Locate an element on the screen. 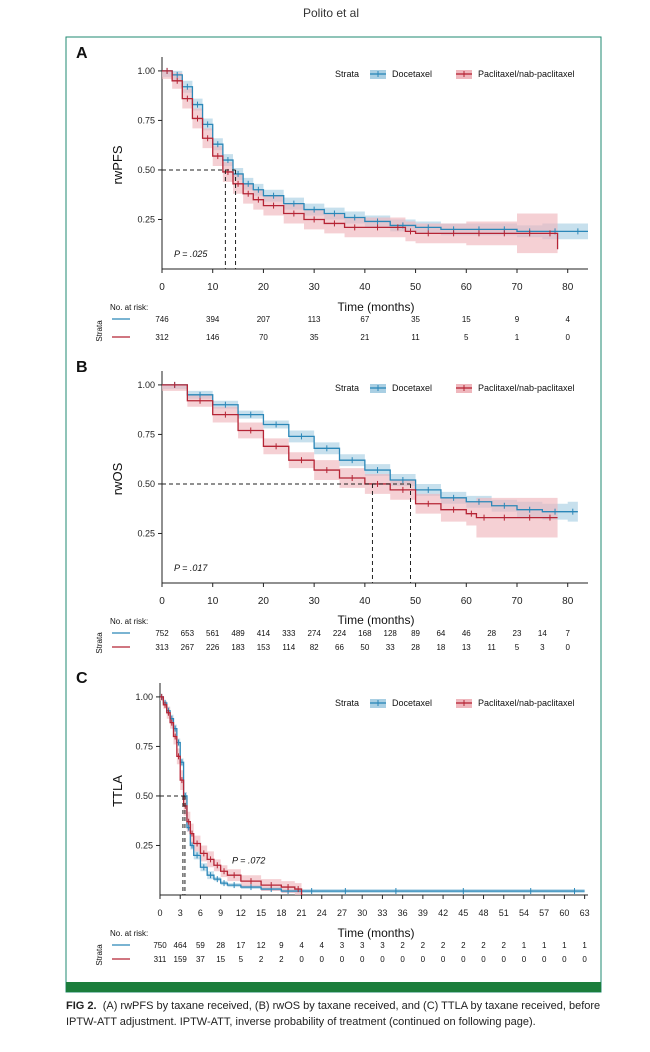  risk-count: 394 is located at coordinates (213, 319).